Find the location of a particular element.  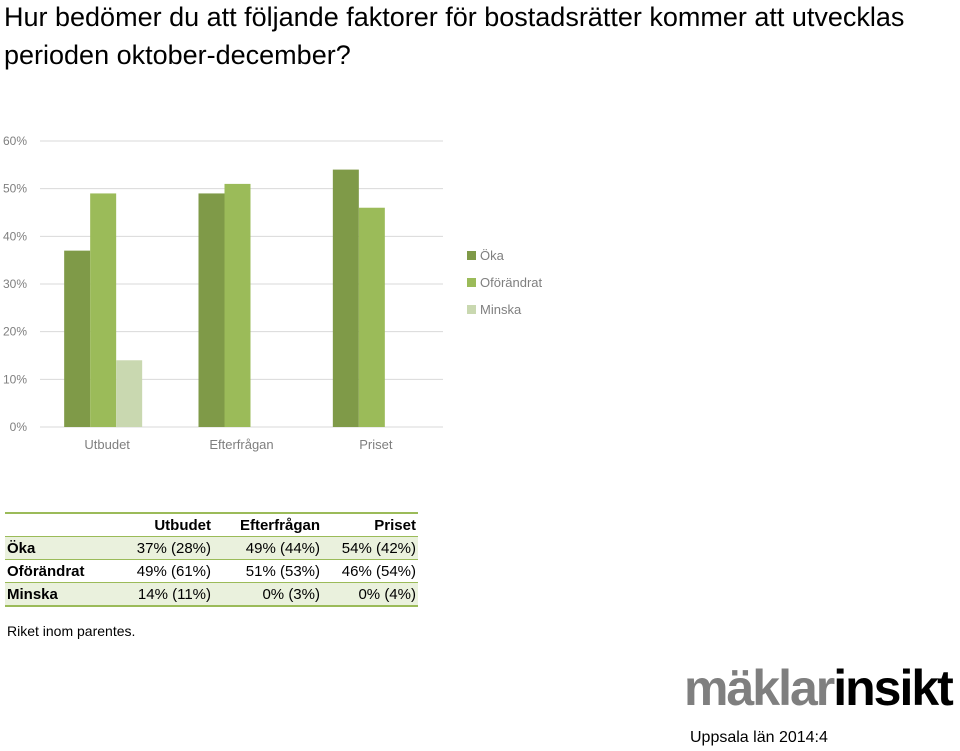

table-row: Öka 37% (28%) 49% (44%) 54% (42%) is located at coordinates (211, 548).